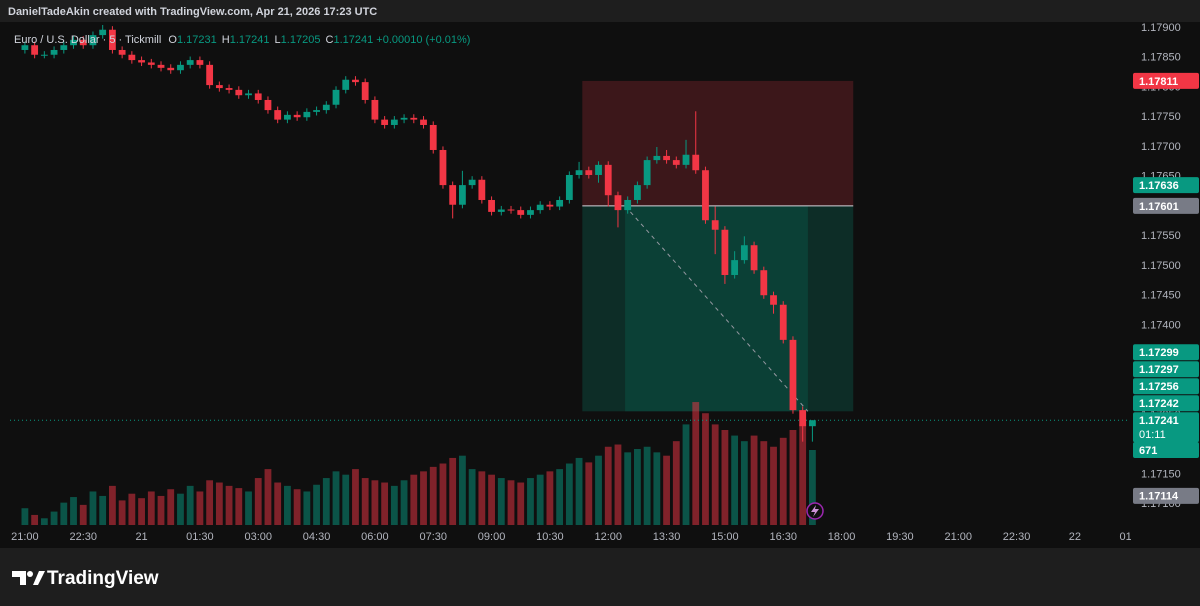 This screenshot has height=606, width=1200. What do you see at coordinates (83, 537) in the screenshot?
I see `x-tick-label: 22:30` at bounding box center [83, 537].